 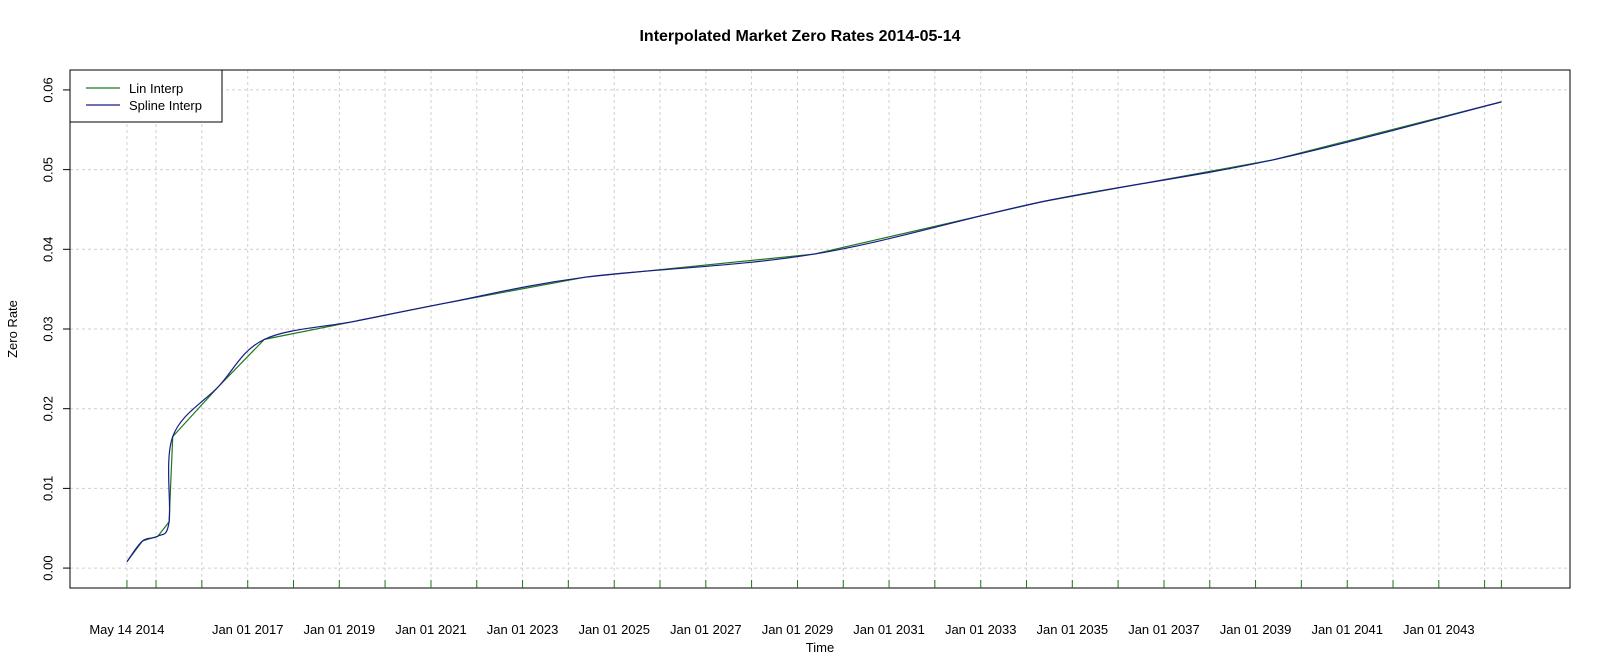 I want to click on legend-label-lin-interp: Lin Interp, so click(x=156, y=88).